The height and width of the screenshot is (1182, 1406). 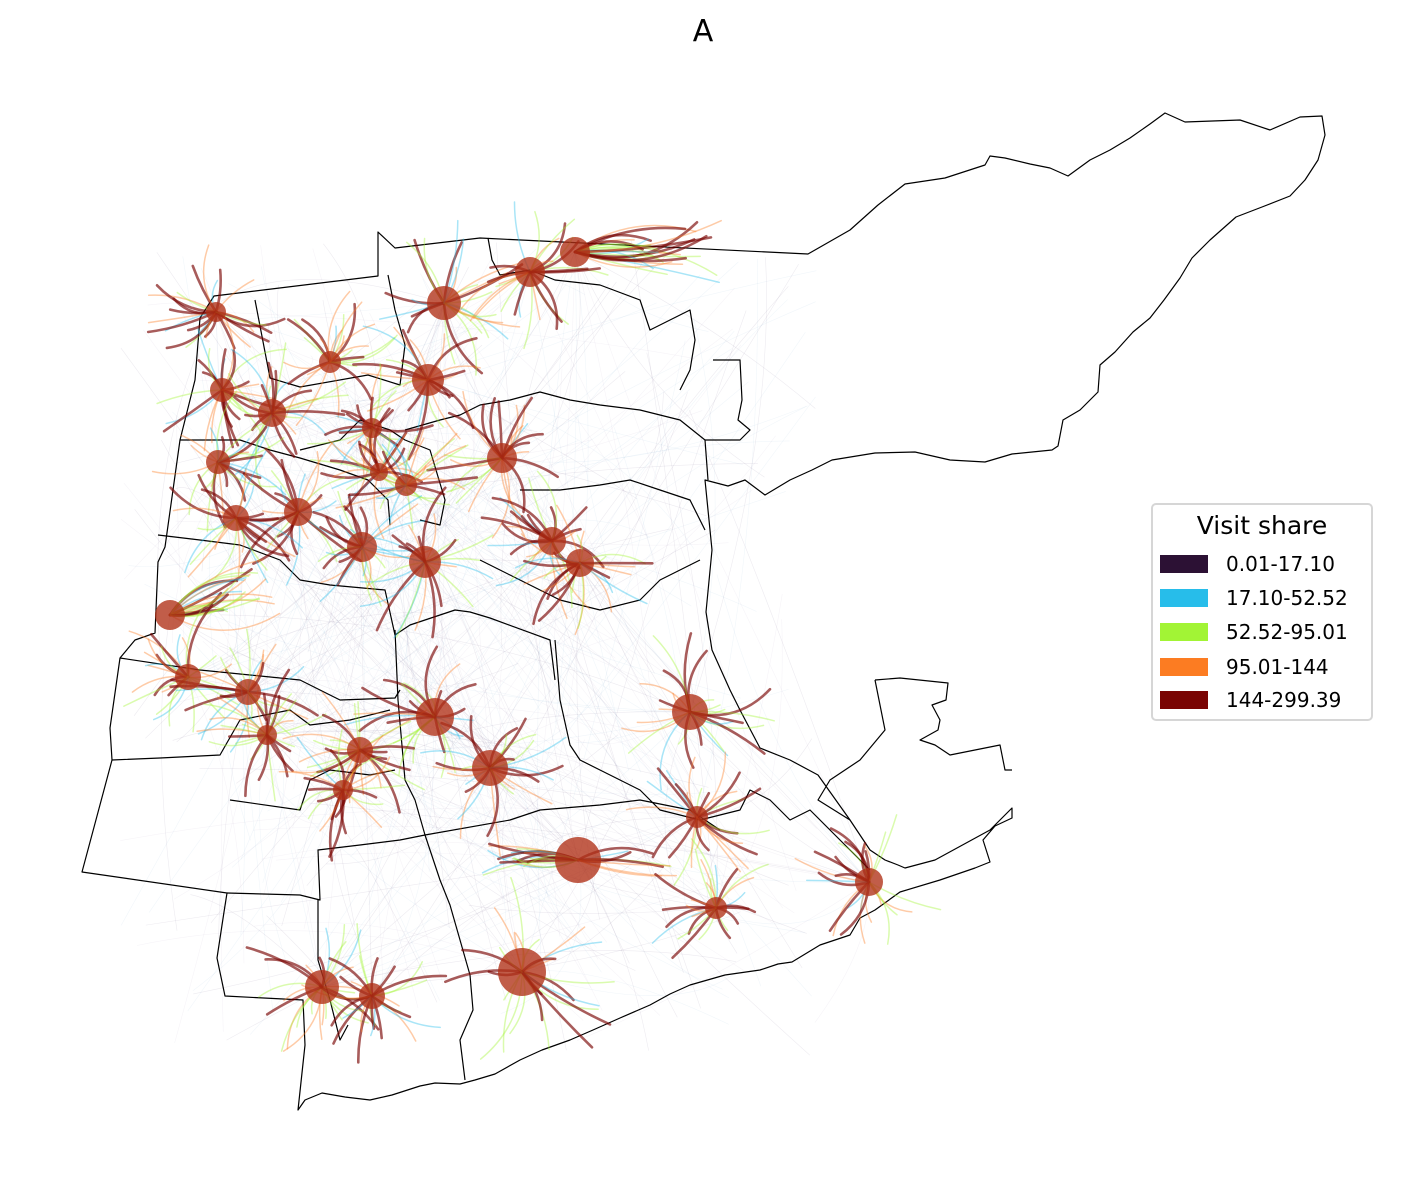 I want to click on legend-item: 144-299.39, so click(x=1250, y=700).